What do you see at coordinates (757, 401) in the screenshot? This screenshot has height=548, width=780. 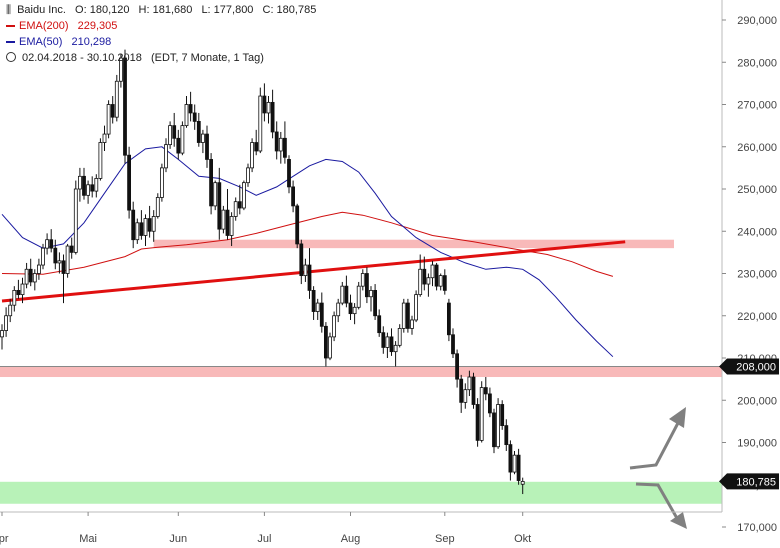 I see `y-tick-label: 200,000` at bounding box center [757, 401].